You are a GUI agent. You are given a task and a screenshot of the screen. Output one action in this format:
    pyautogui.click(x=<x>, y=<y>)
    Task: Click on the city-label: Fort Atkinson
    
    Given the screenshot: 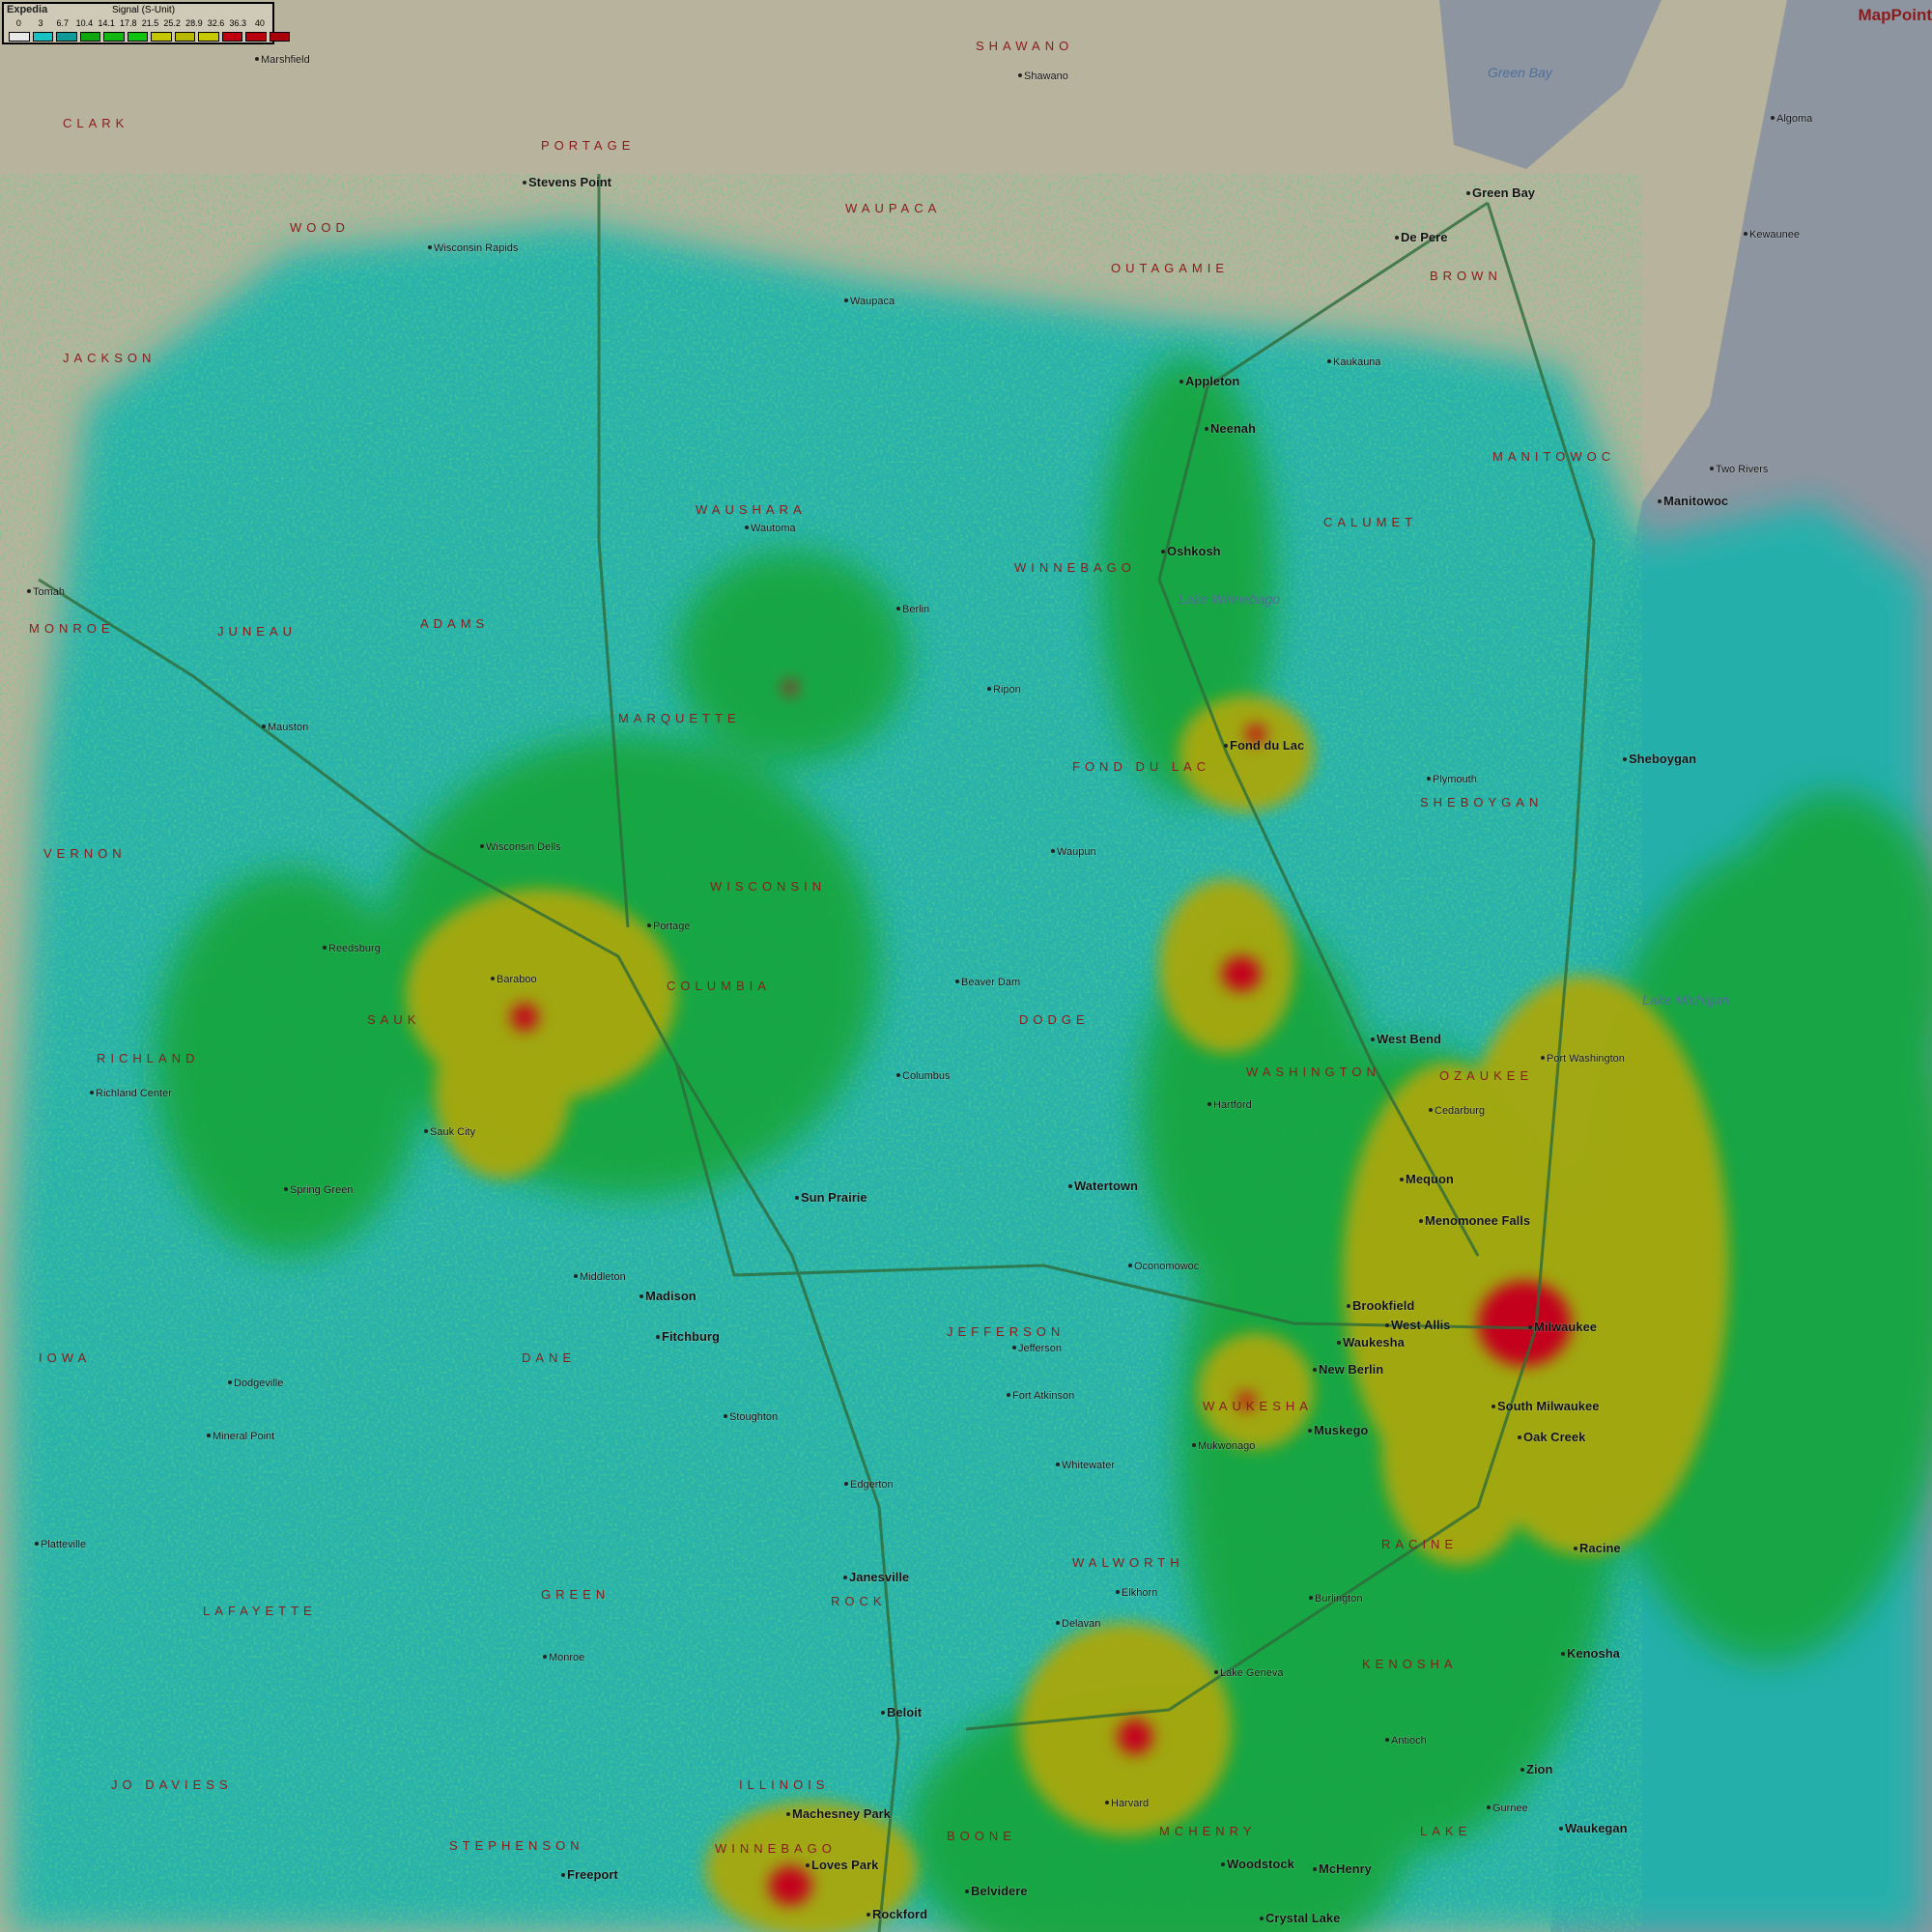 What is the action you would take?
    pyautogui.click(x=1043, y=1396)
    